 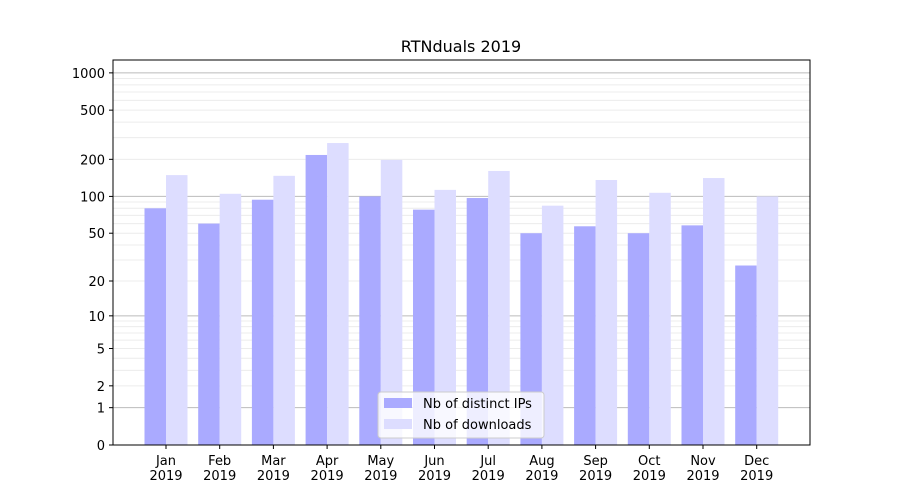 I want to click on y-tick-label: 5, so click(x=101, y=349).